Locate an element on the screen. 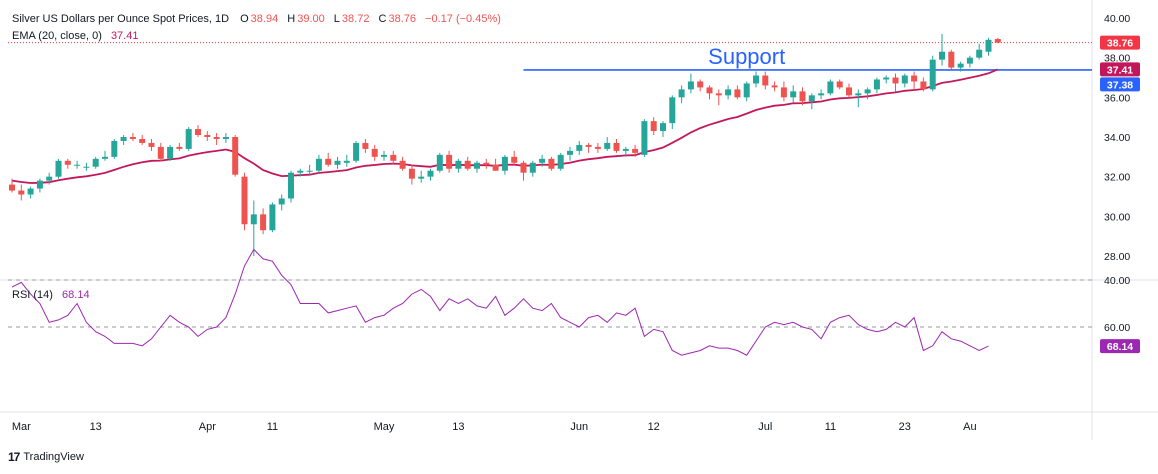 This screenshot has width=1158, height=474. rsi-label: RSI (14) is located at coordinates (32, 295).